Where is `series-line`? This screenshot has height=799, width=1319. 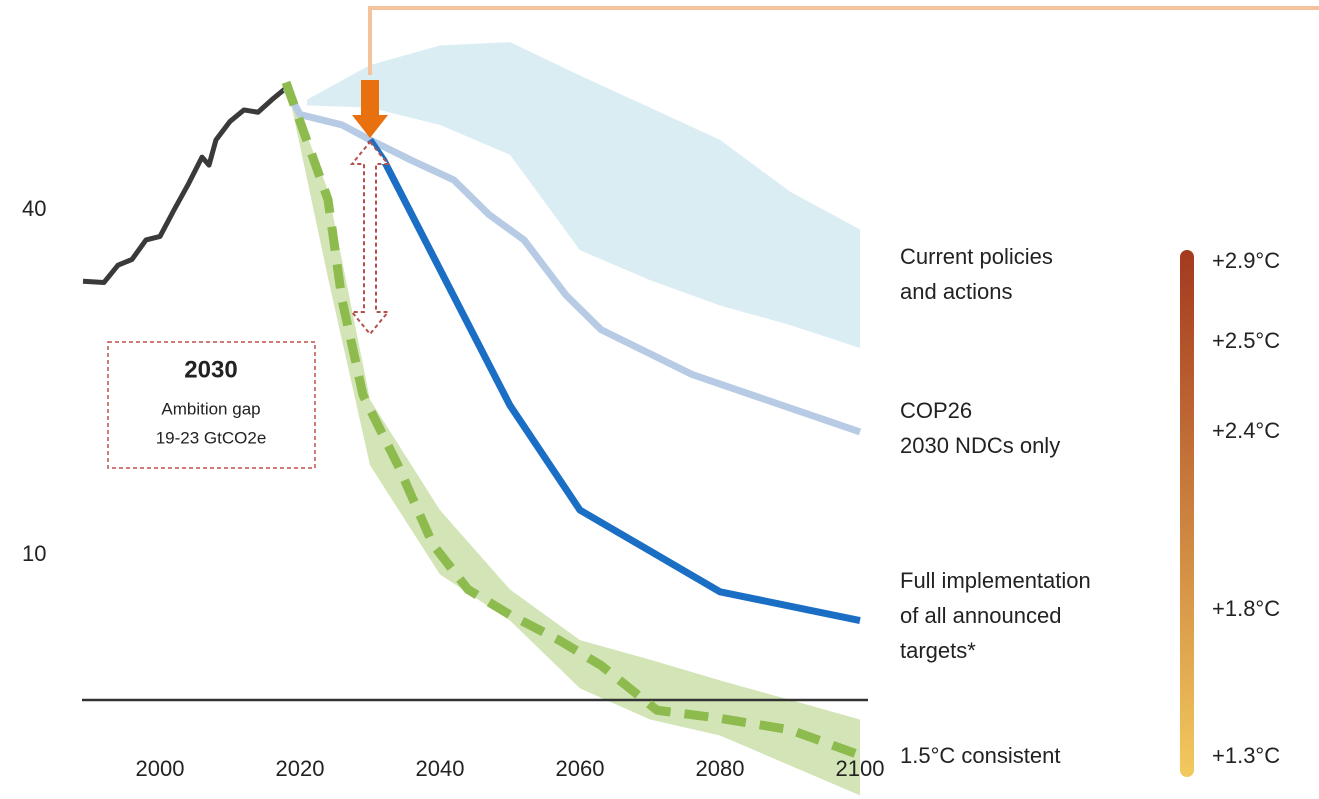 series-line is located at coordinates (185, 185).